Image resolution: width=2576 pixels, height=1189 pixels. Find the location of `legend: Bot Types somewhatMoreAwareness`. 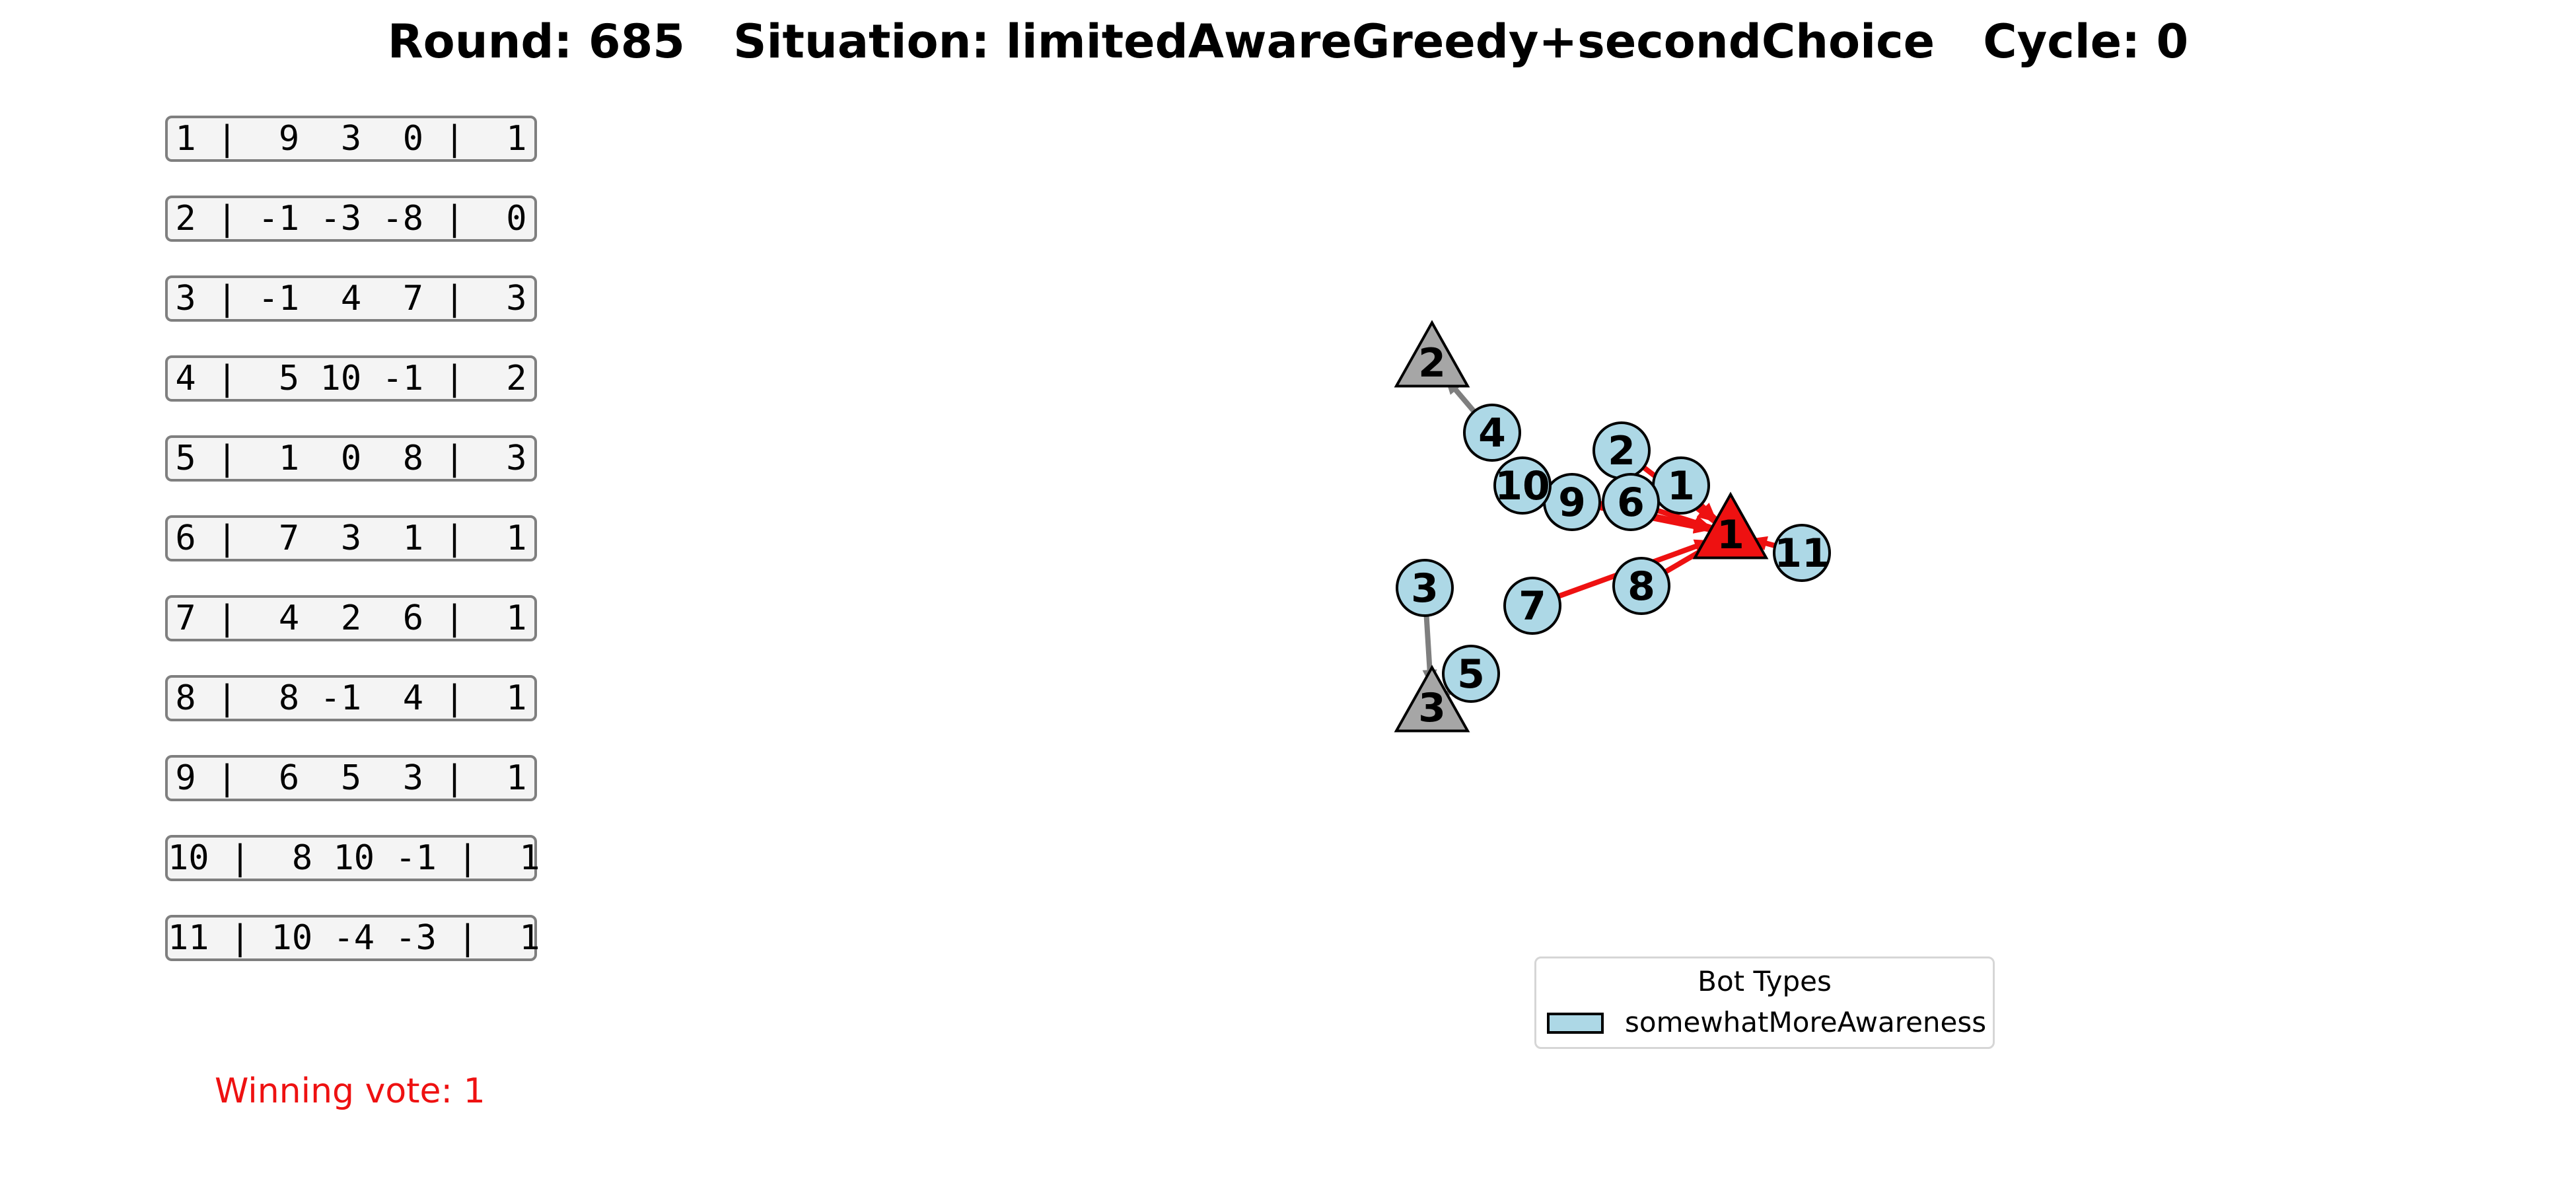

legend: Bot Types somewhatMoreAwareness is located at coordinates (1765, 1002).